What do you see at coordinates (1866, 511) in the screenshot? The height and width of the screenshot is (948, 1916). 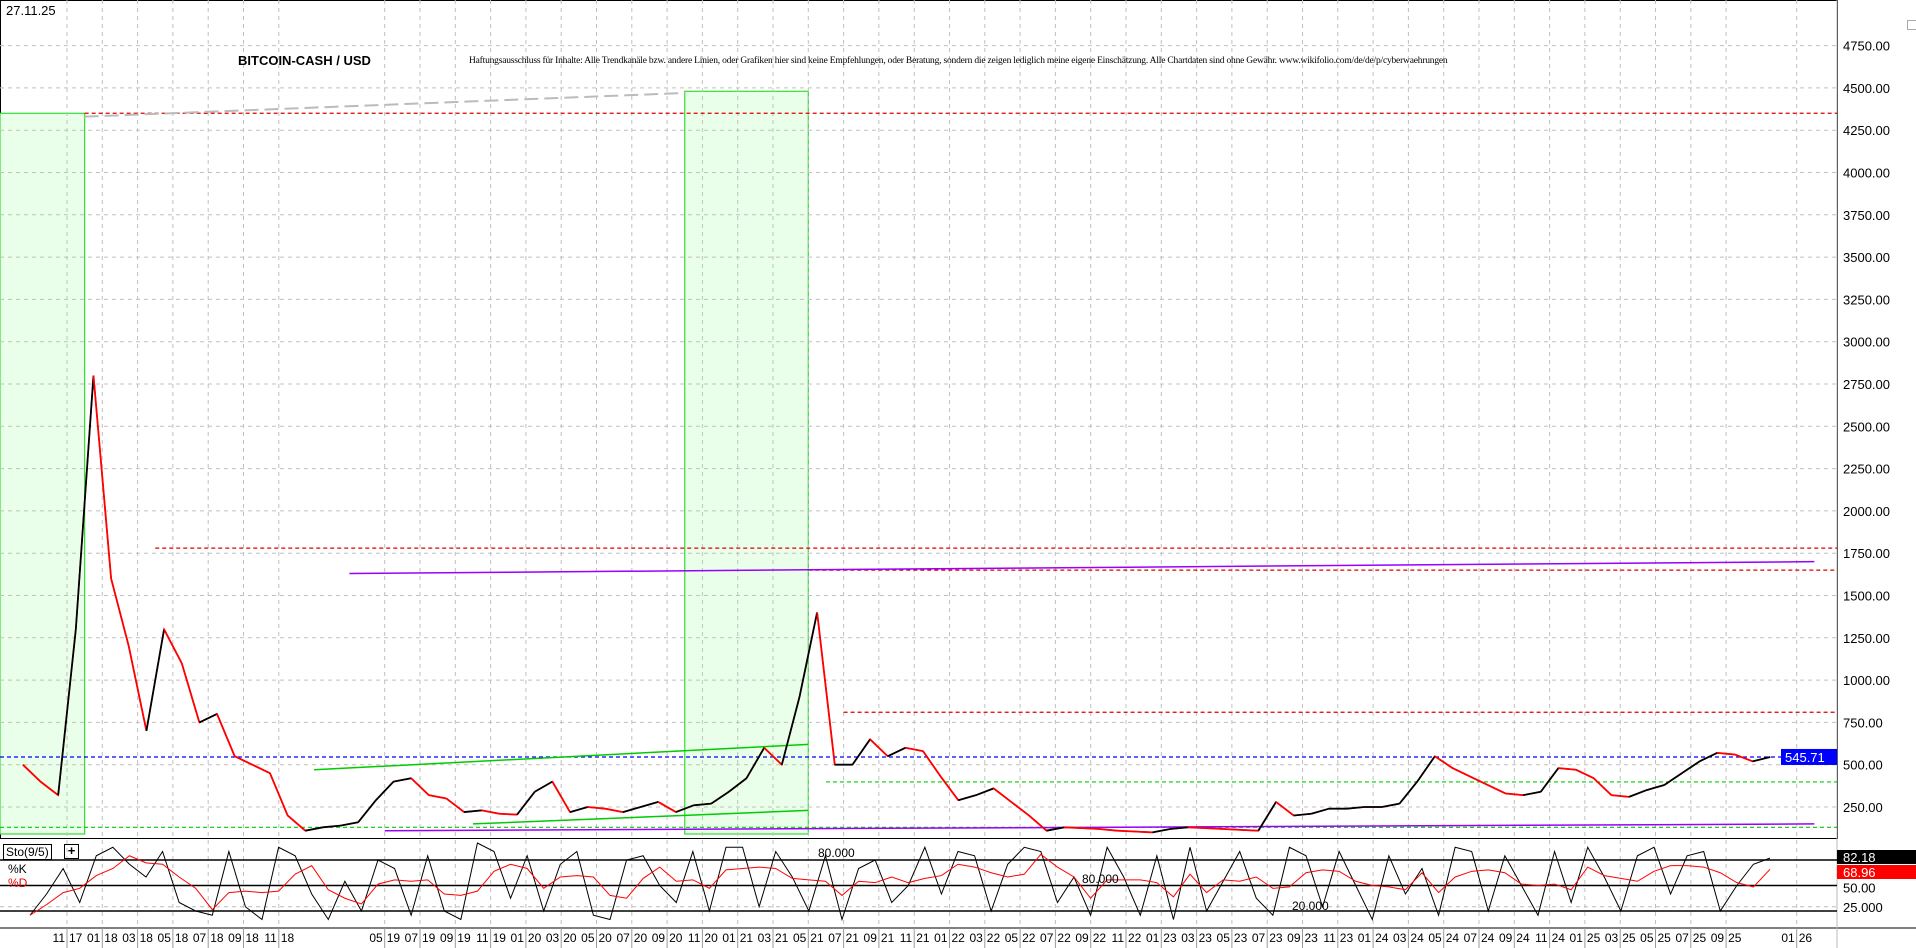 I see `y-tick-label: 2000.00` at bounding box center [1866, 511].